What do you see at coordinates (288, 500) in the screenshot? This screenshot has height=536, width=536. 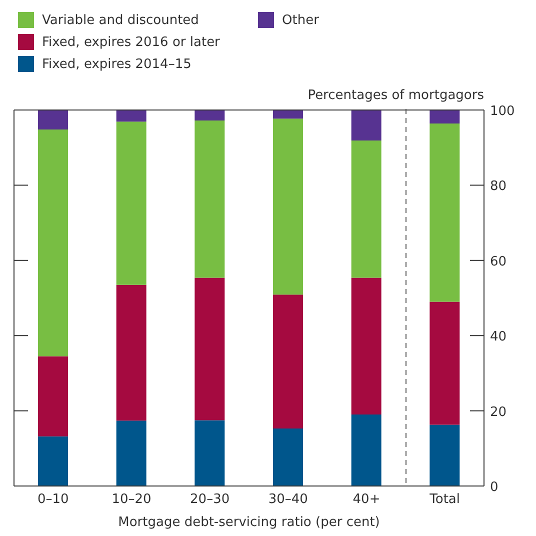 I see `x-tick-label: 30–40` at bounding box center [288, 500].